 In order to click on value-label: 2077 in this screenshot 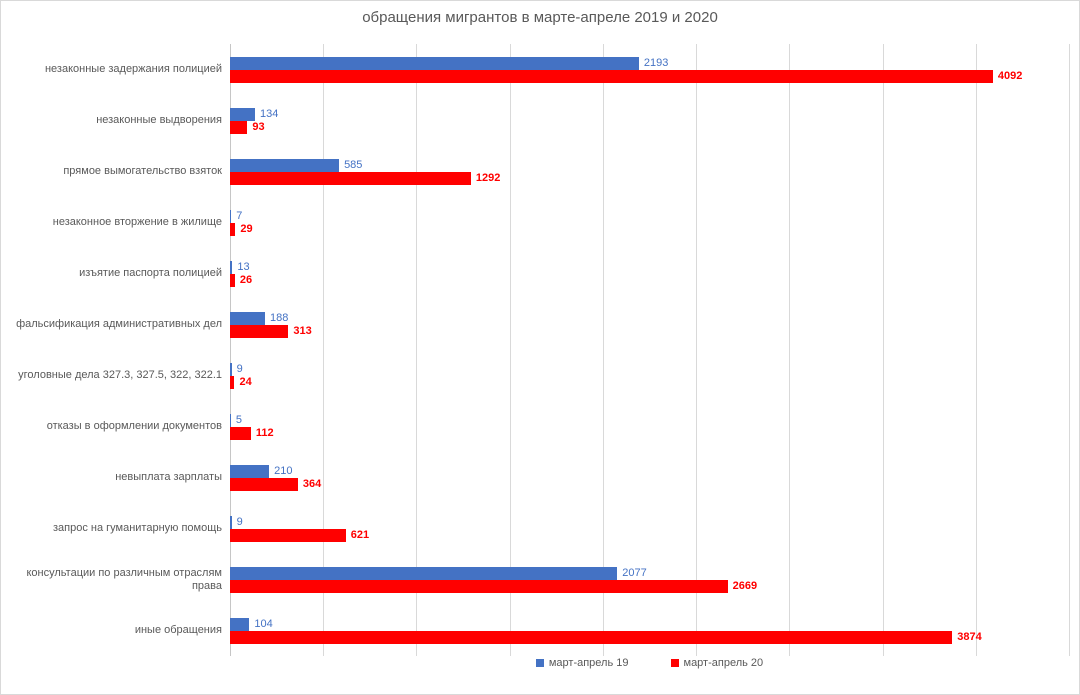, I will do `click(634, 573)`.